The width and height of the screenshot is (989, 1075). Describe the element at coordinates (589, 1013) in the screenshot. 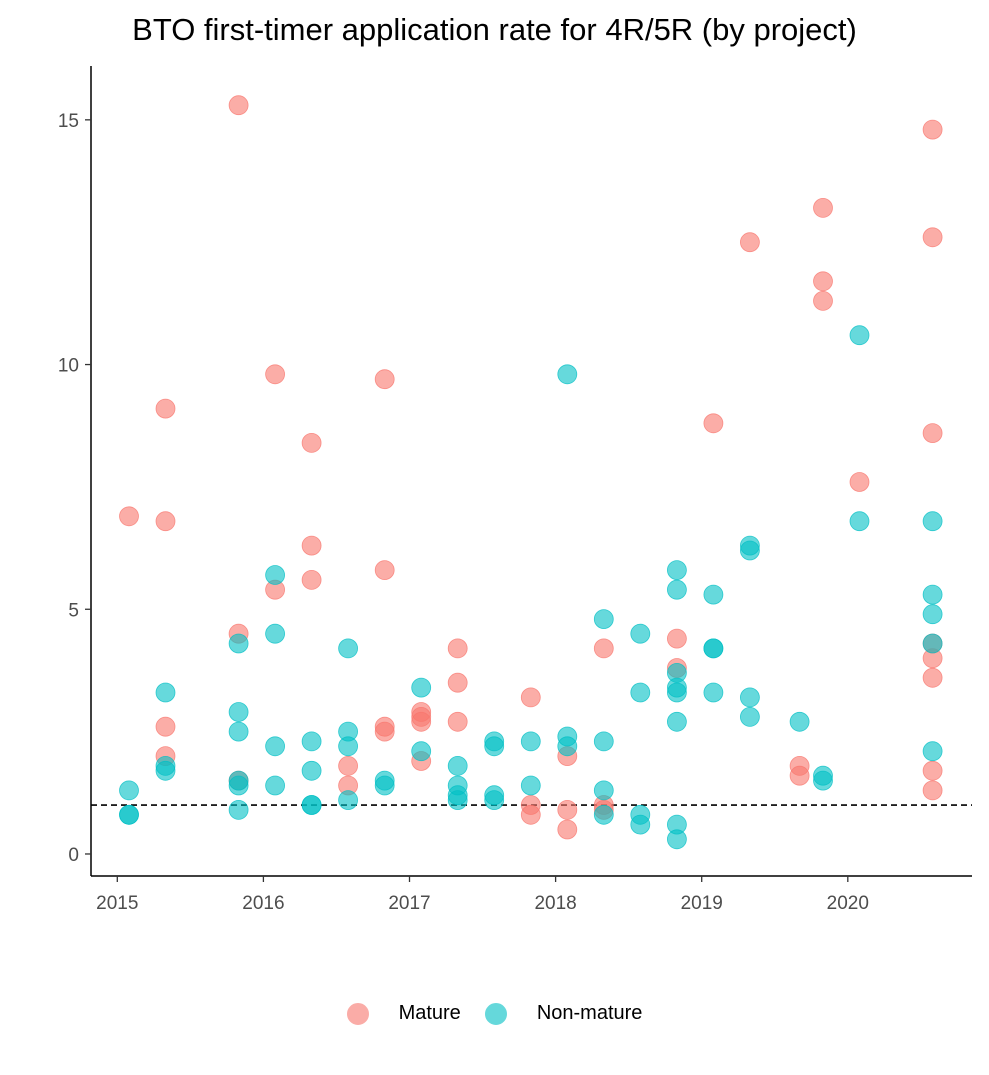

I see `legend-label-non-mature: Non-mature` at that location.